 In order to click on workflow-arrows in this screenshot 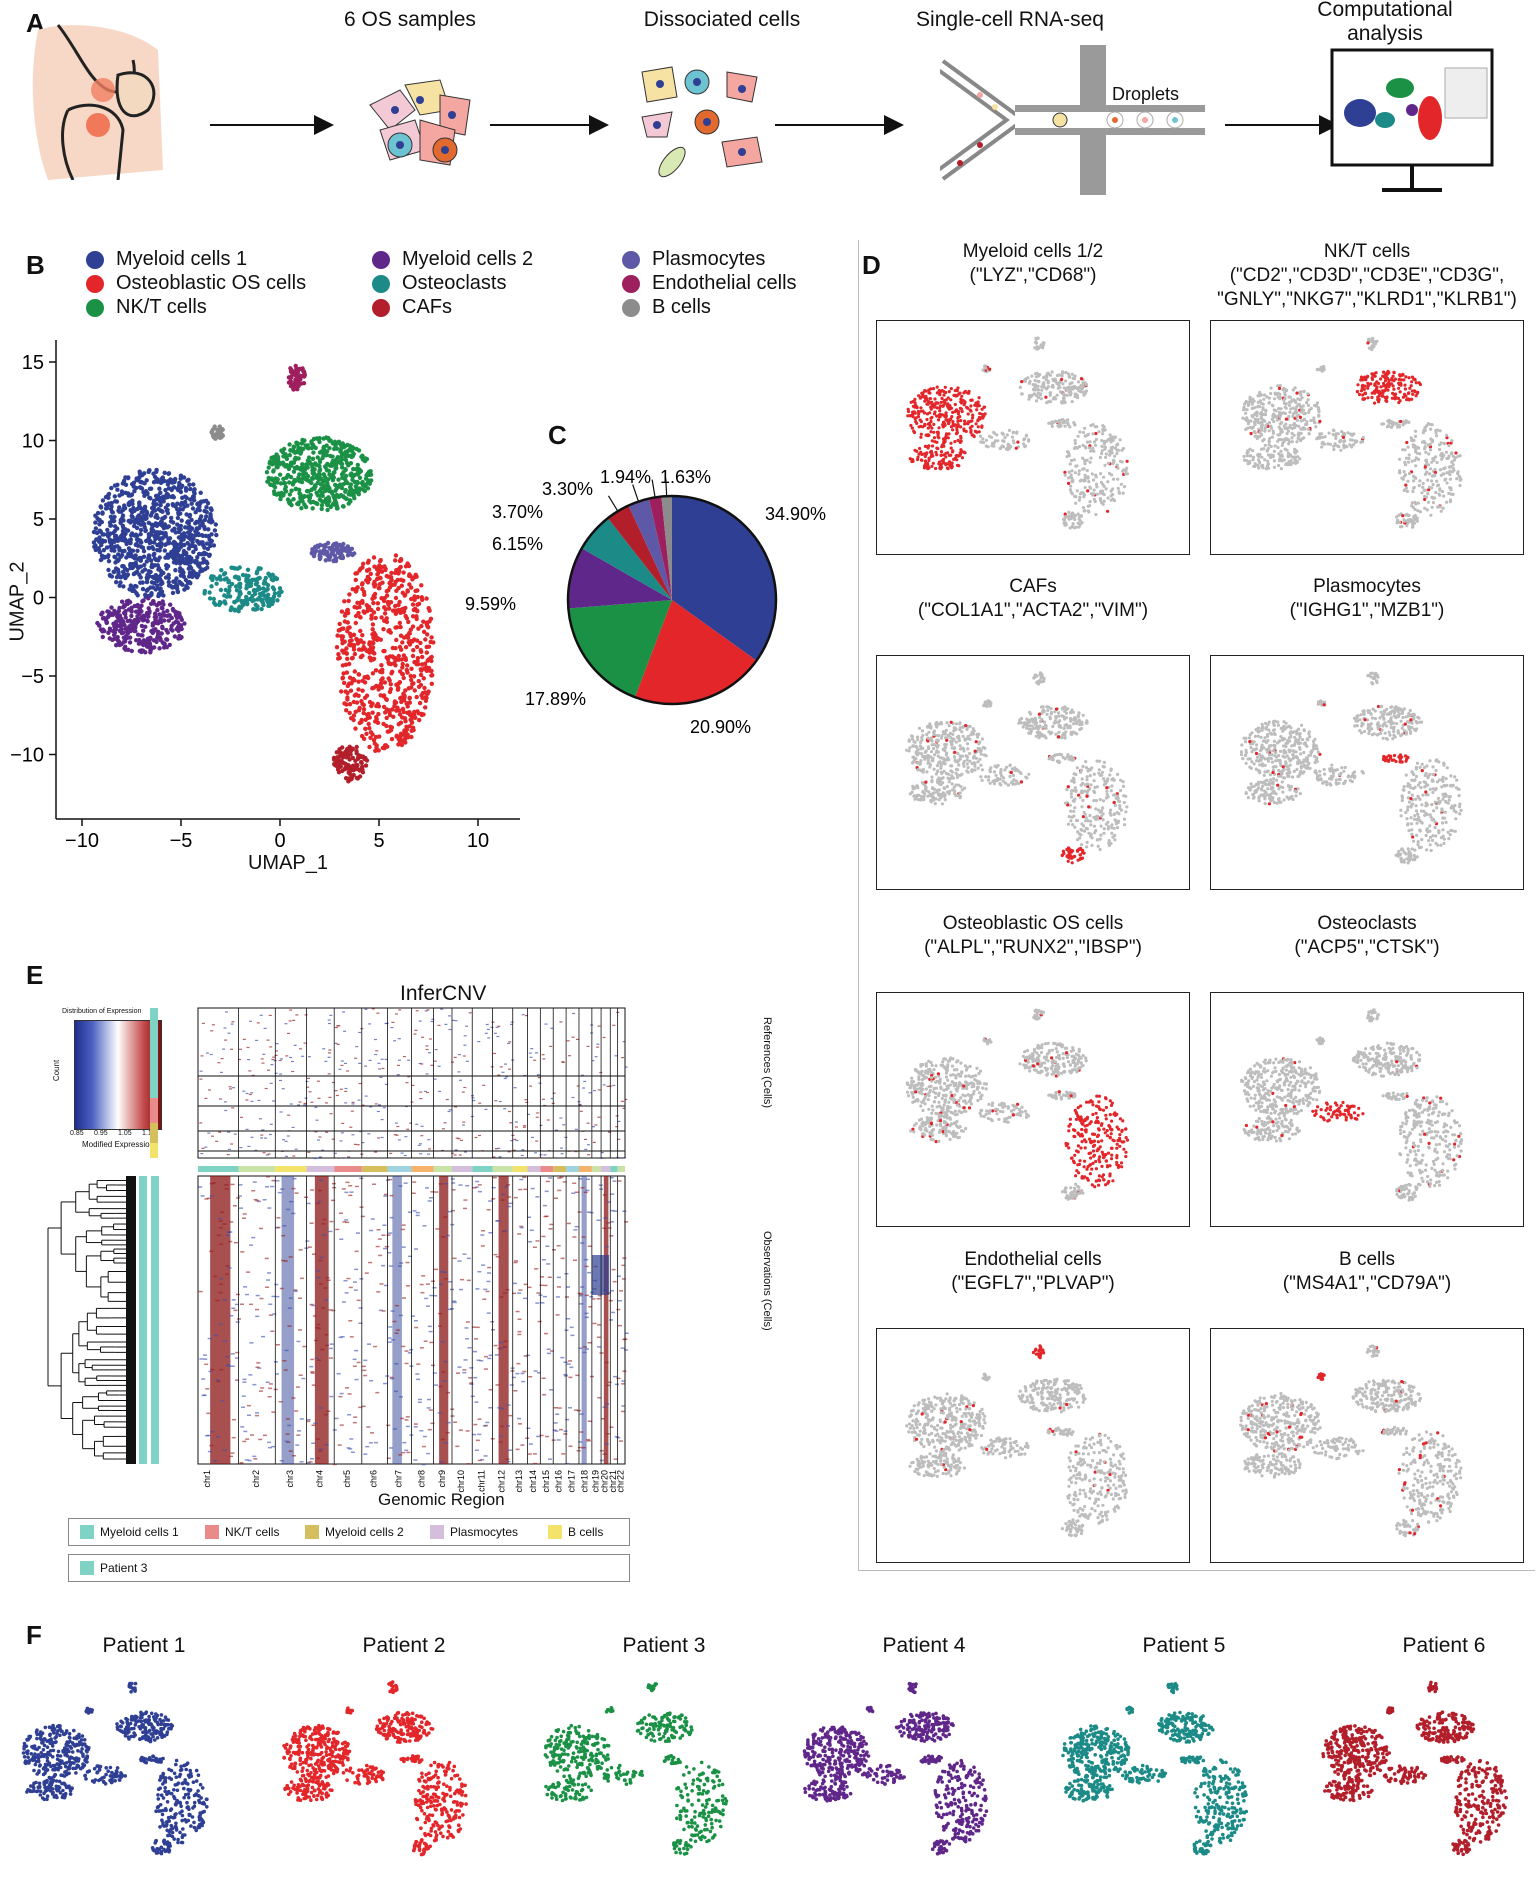, I will do `click(774, 125)`.